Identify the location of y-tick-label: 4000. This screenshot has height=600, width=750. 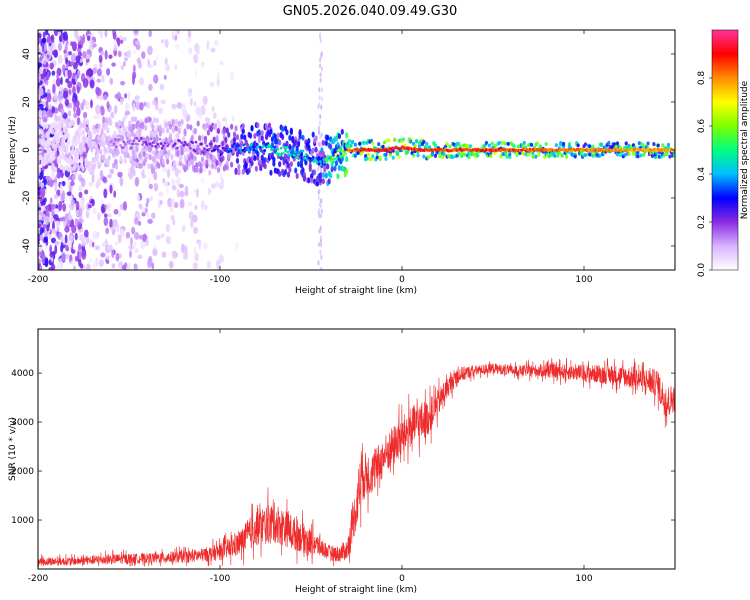
(22, 374).